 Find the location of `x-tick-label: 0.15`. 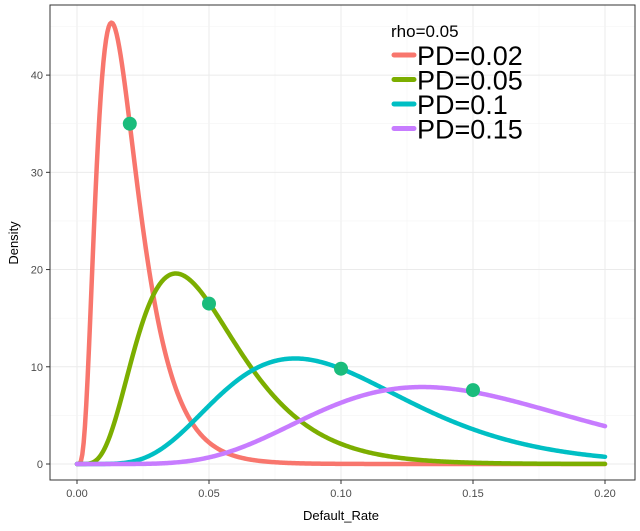

x-tick-label: 0.15 is located at coordinates (472, 494).